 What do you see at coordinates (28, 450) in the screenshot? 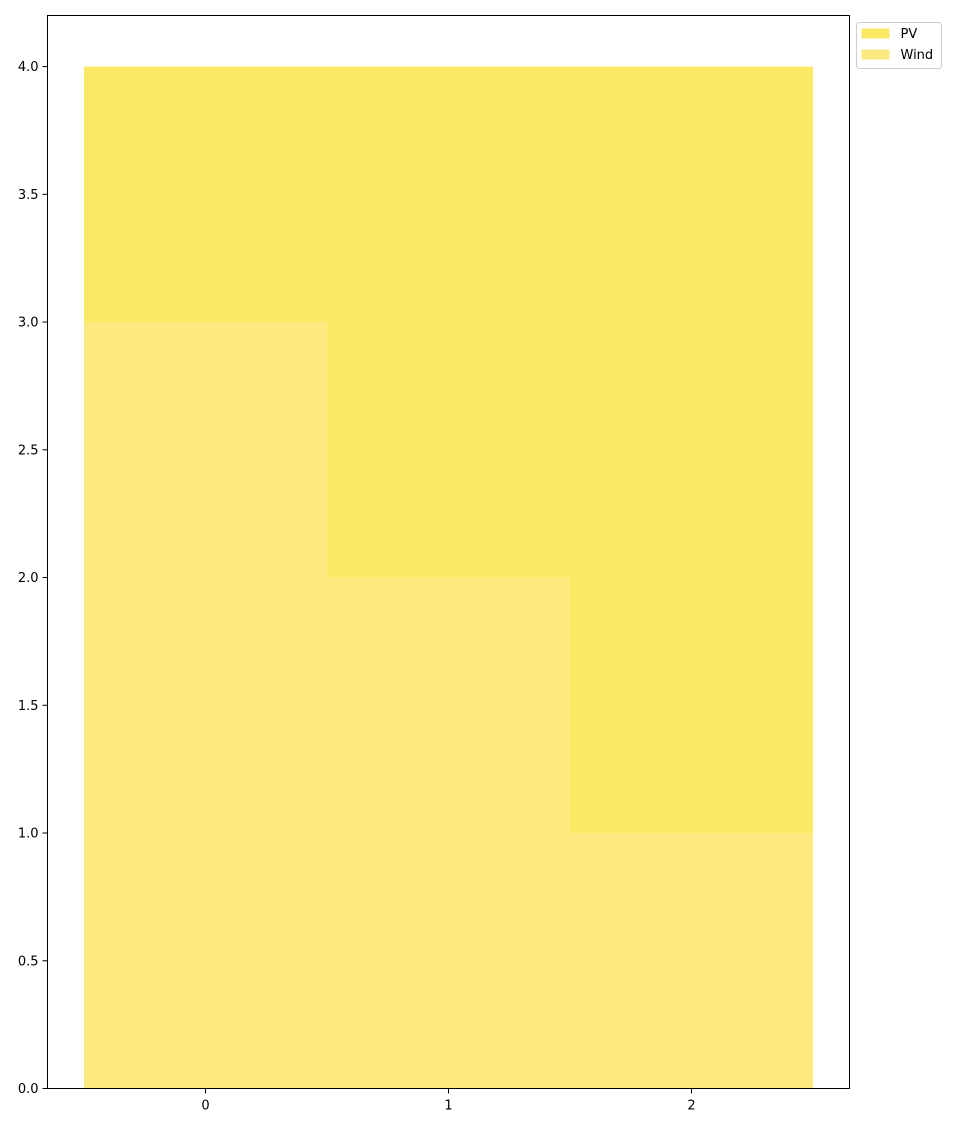
I see `y-tick-label: 2.5` at bounding box center [28, 450].